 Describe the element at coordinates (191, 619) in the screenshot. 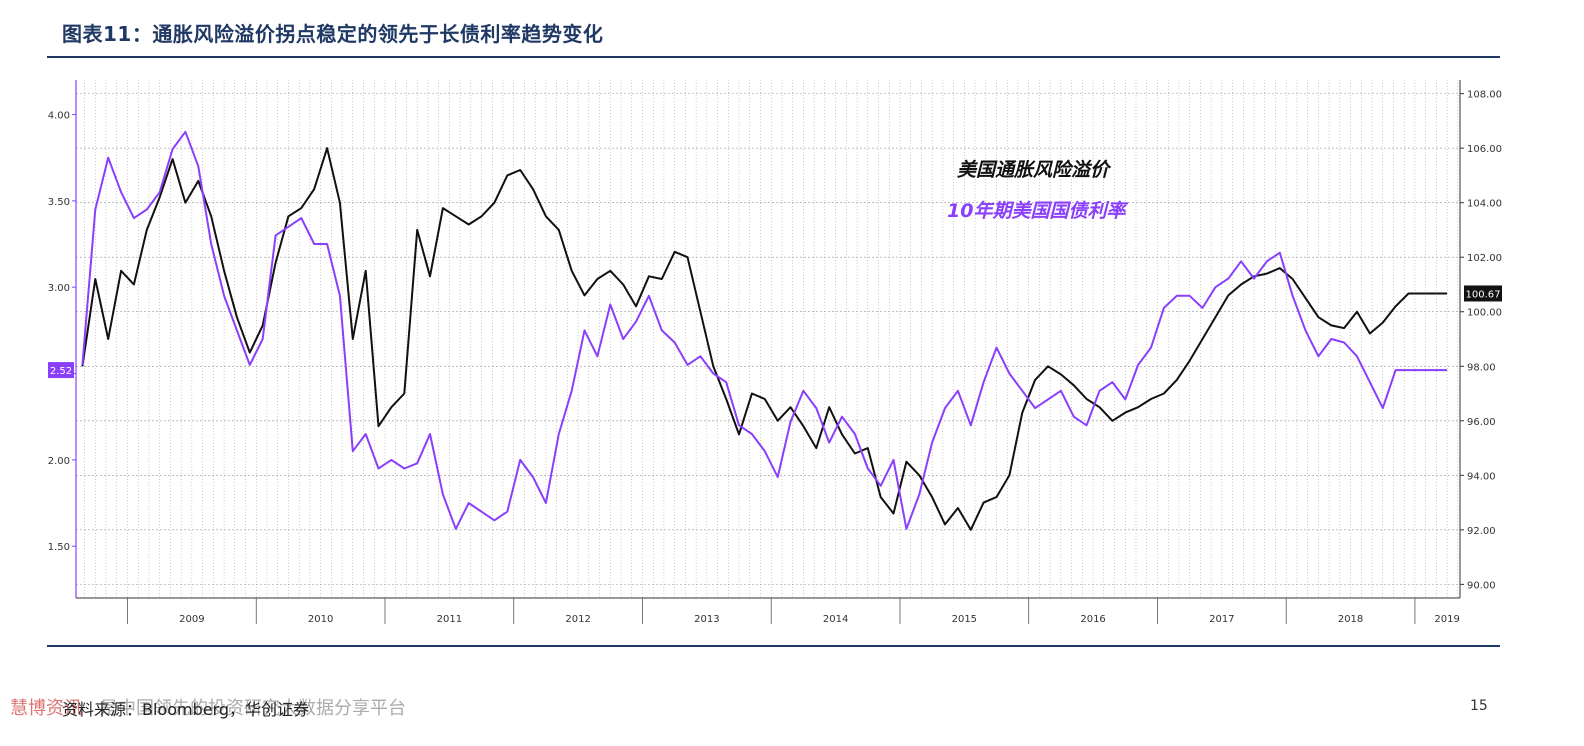

I see `x-tick-label: 2009` at that location.